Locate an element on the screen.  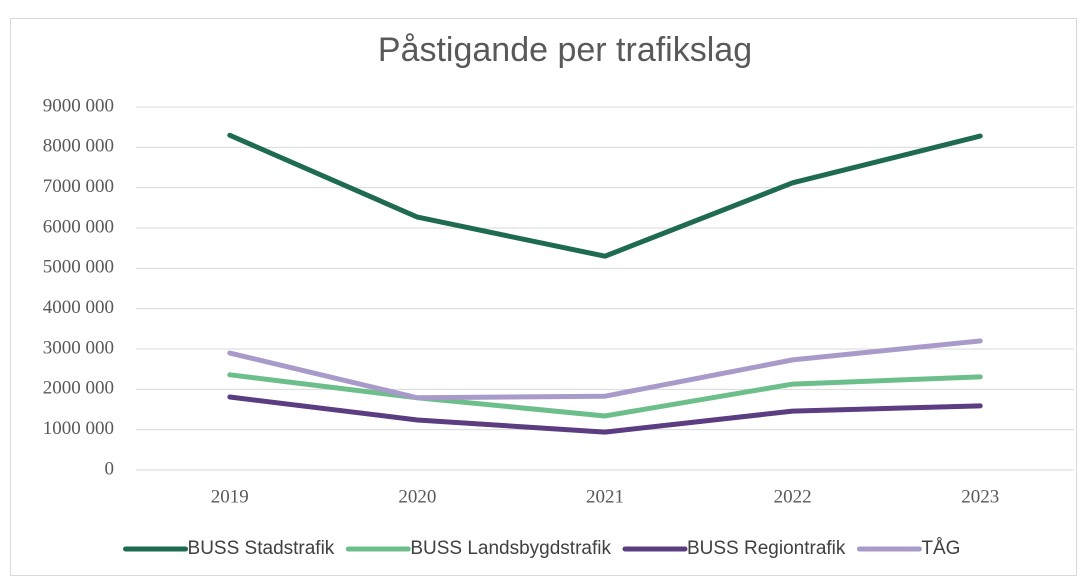
x-tick-label: 2022 is located at coordinates (793, 496).